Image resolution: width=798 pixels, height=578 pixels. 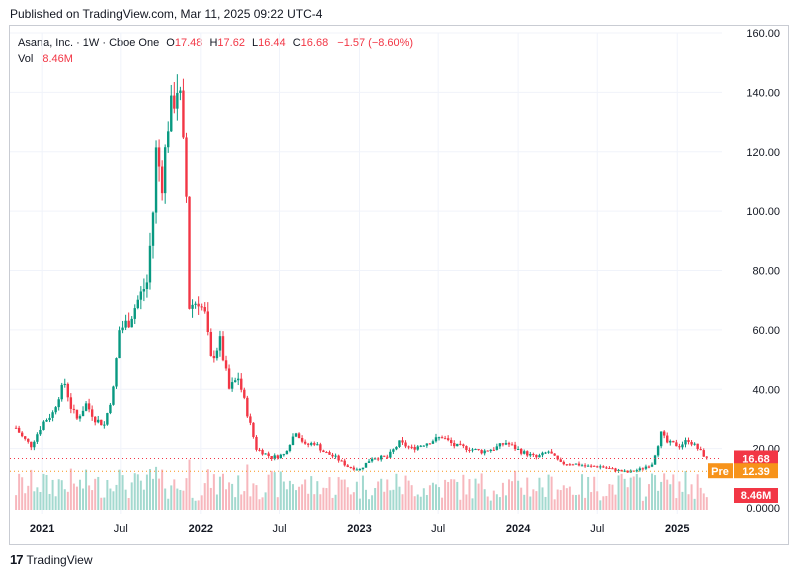 I want to click on brand-label: TradingView, so click(x=59, y=559).